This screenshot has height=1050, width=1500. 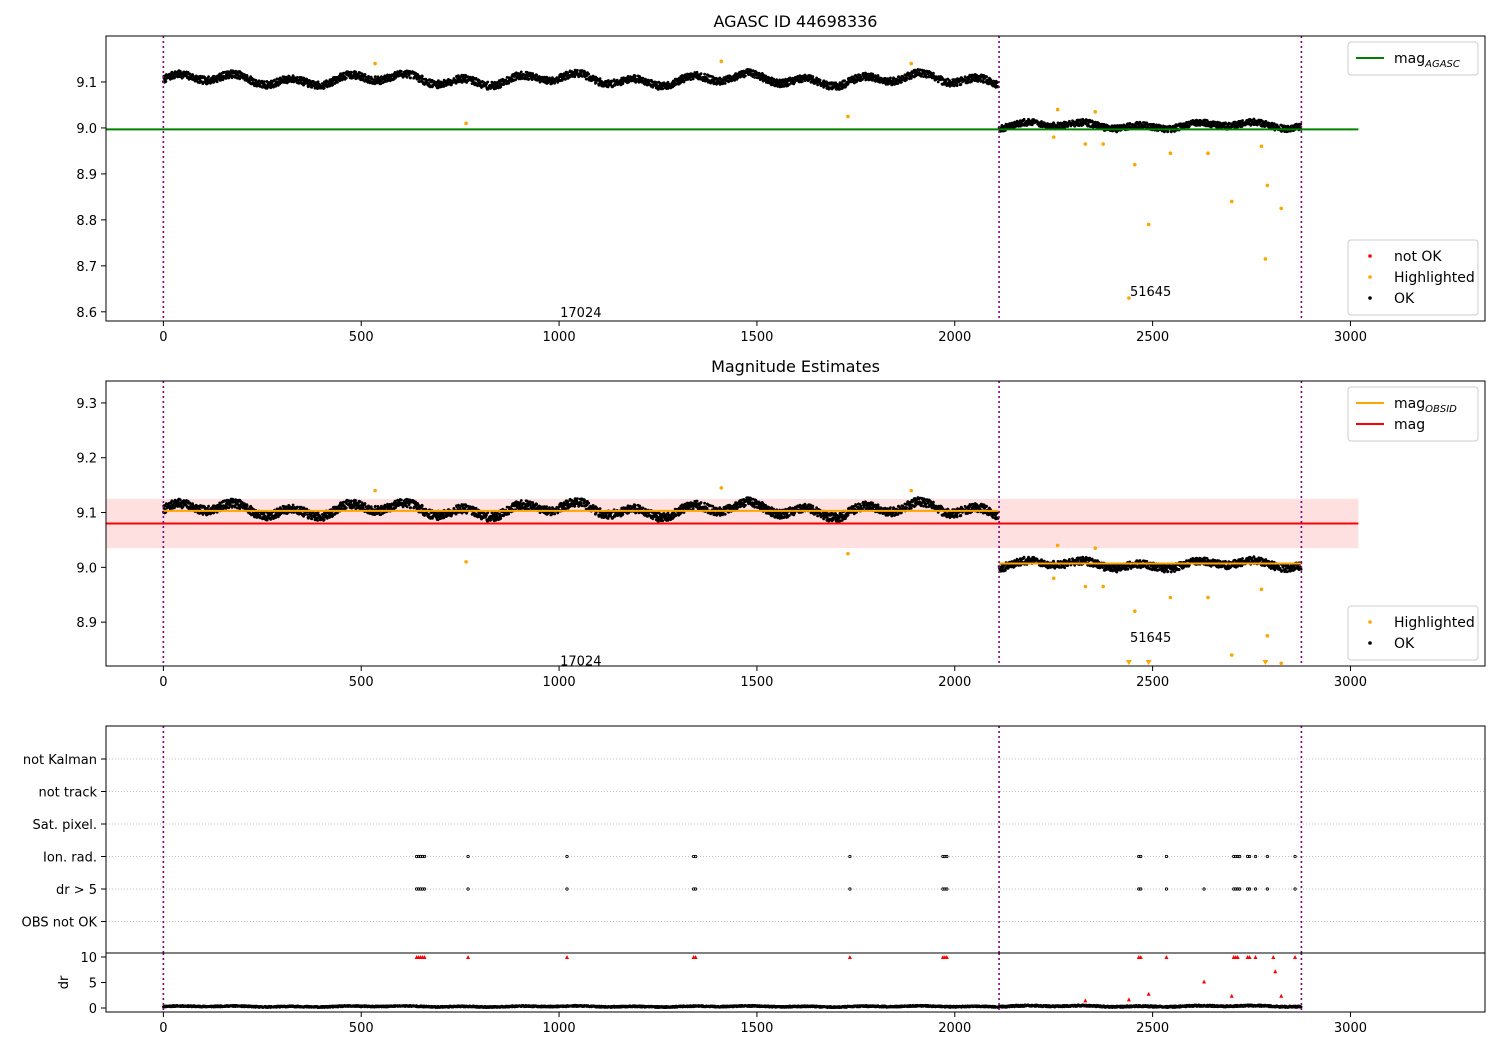 I want to click on y-tick-label: 9.0, so click(x=86, y=129).